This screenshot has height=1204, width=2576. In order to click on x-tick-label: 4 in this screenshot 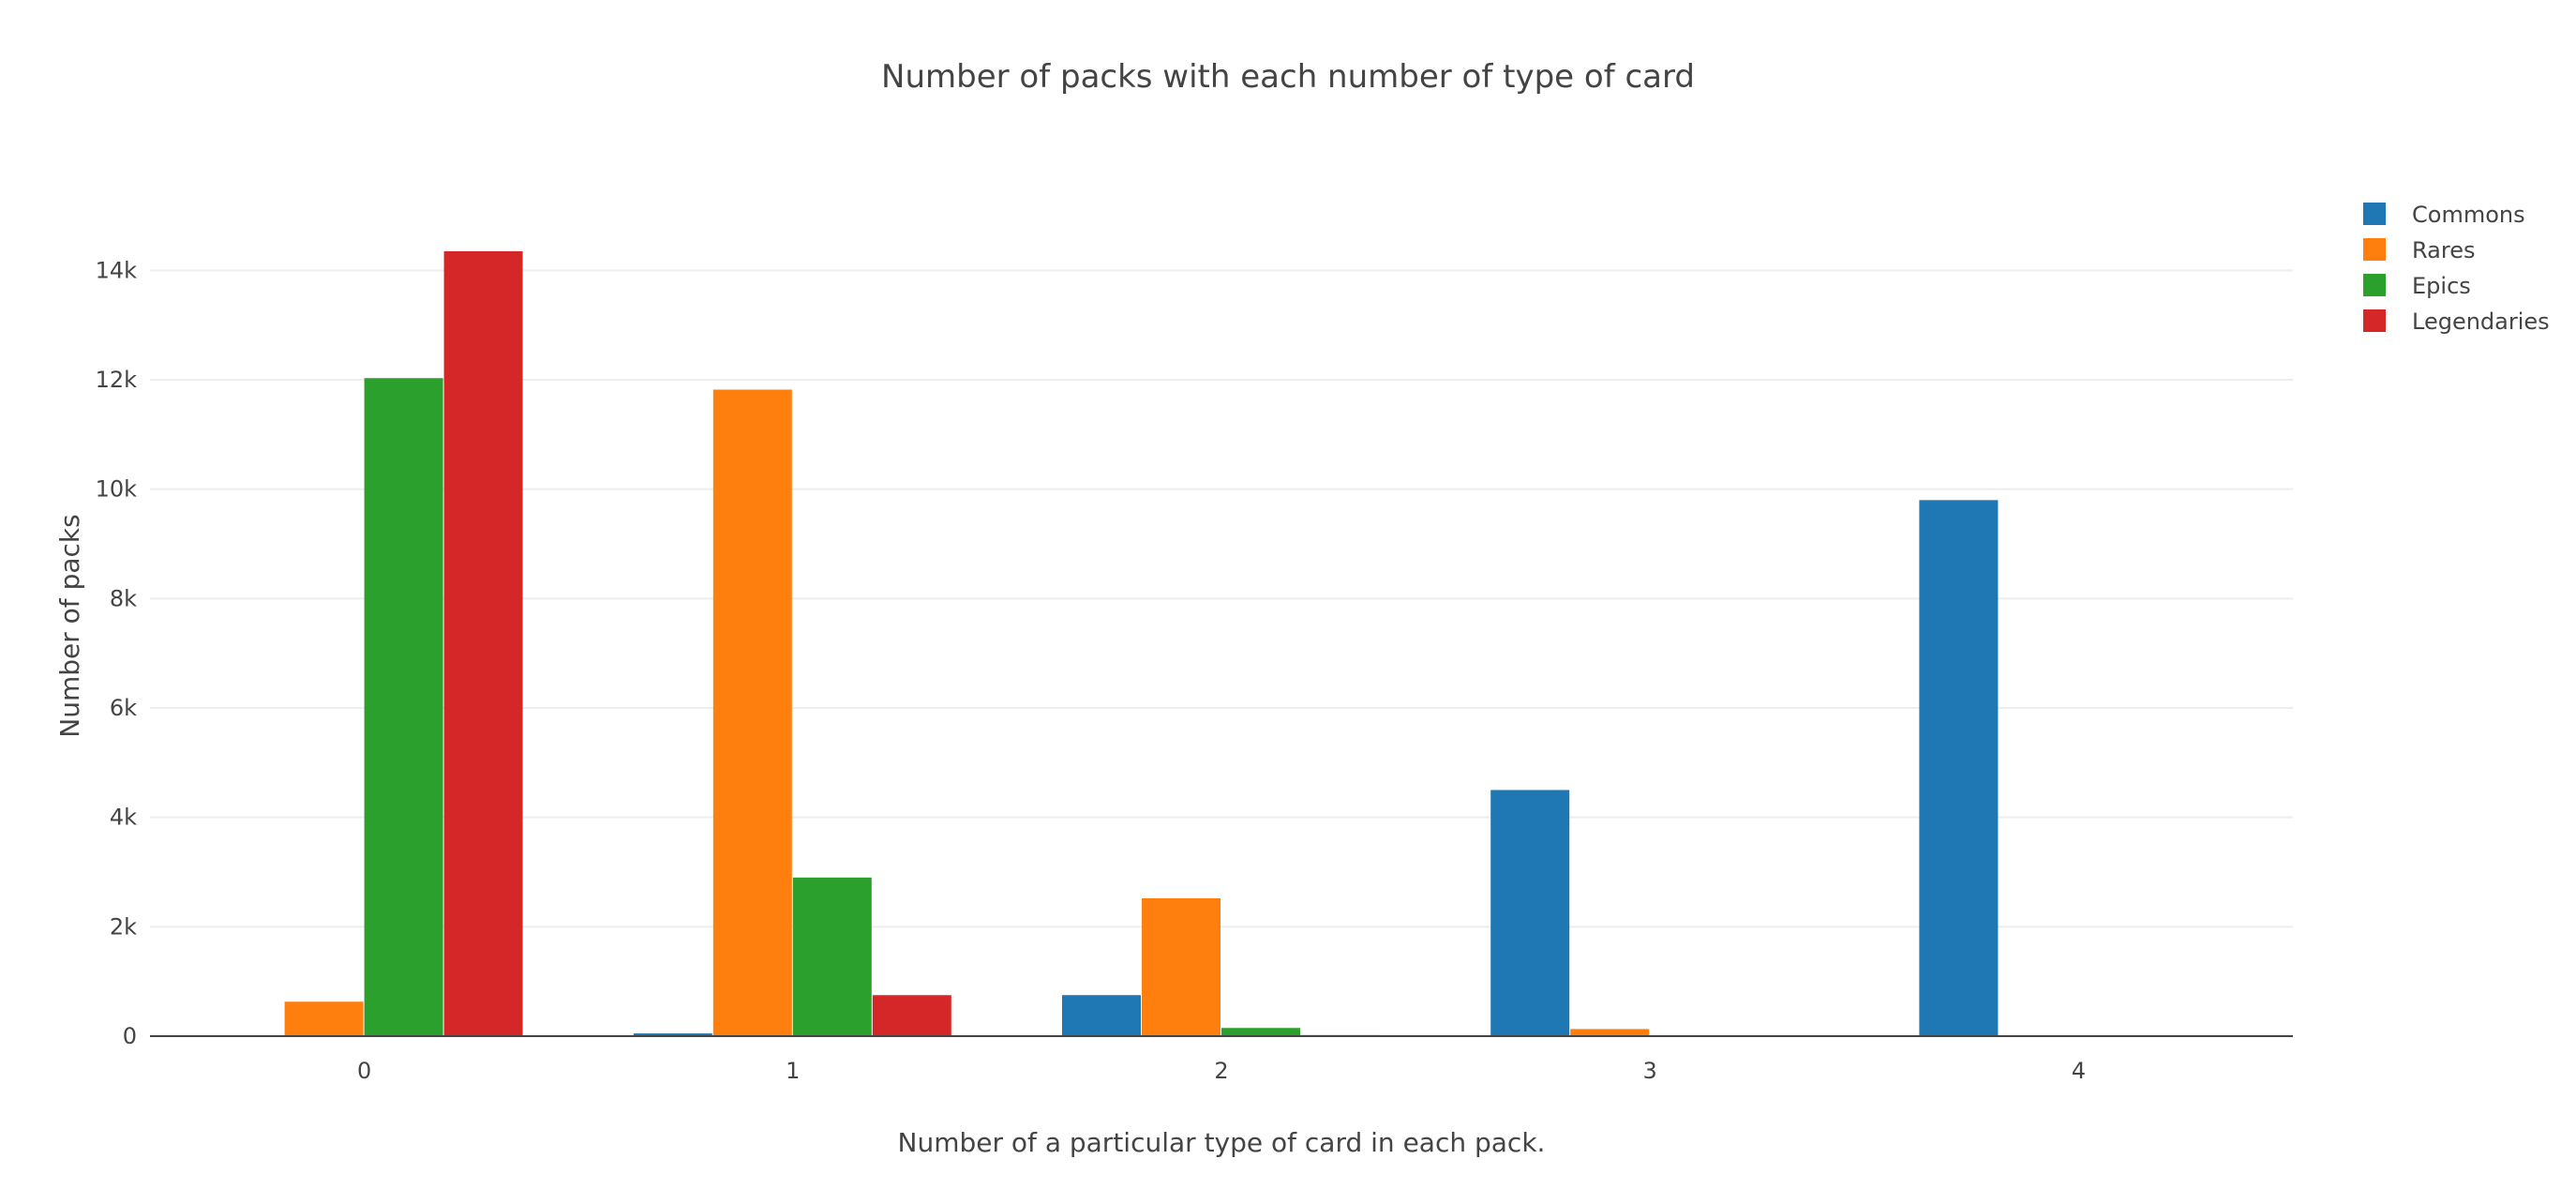, I will do `click(2079, 1071)`.